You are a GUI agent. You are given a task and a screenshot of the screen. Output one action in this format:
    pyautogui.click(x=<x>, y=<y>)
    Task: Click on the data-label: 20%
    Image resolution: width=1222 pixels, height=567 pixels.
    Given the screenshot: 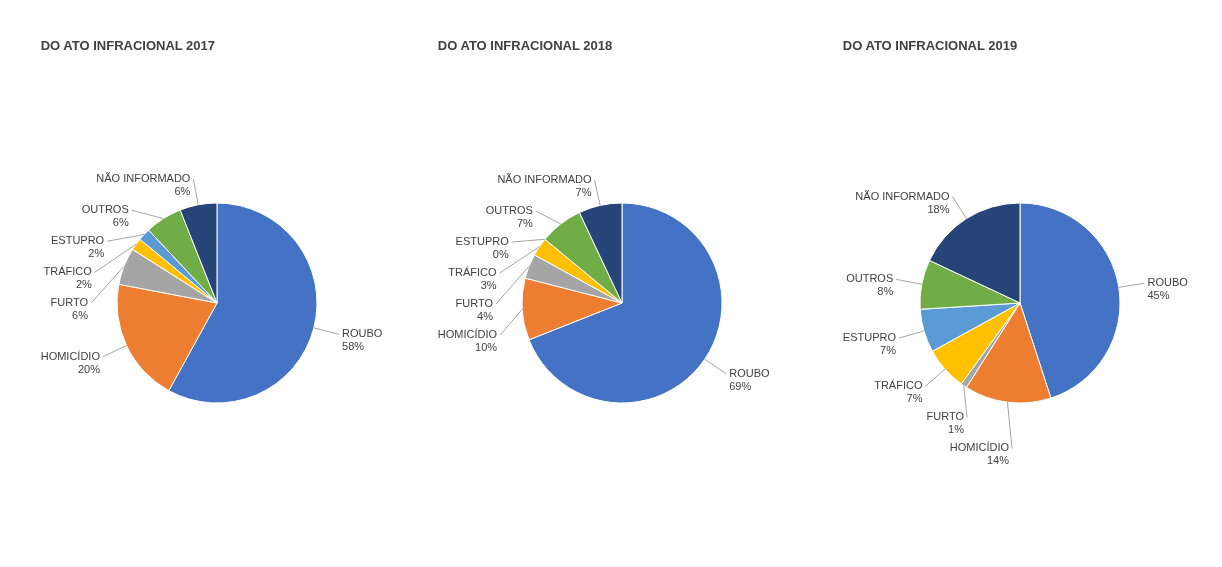 What is the action you would take?
    pyautogui.click(x=89, y=368)
    